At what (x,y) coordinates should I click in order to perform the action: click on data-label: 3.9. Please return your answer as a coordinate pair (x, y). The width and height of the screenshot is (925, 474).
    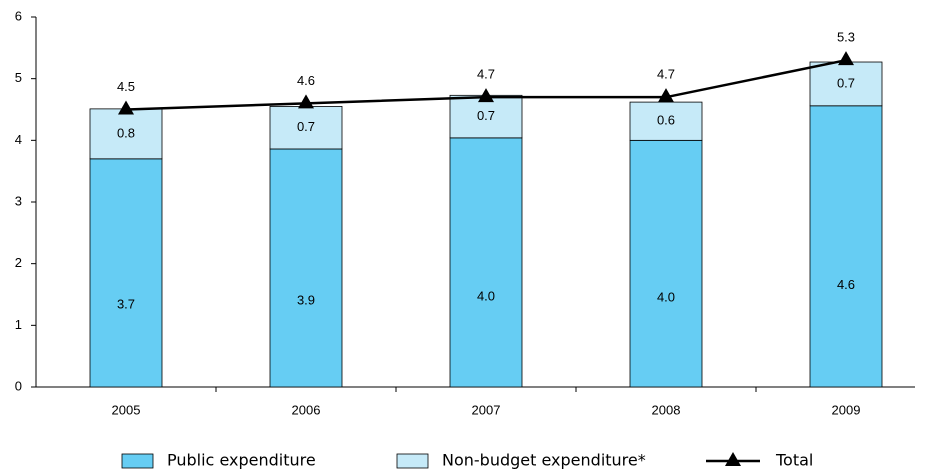
    Looking at the image, I should click on (306, 300).